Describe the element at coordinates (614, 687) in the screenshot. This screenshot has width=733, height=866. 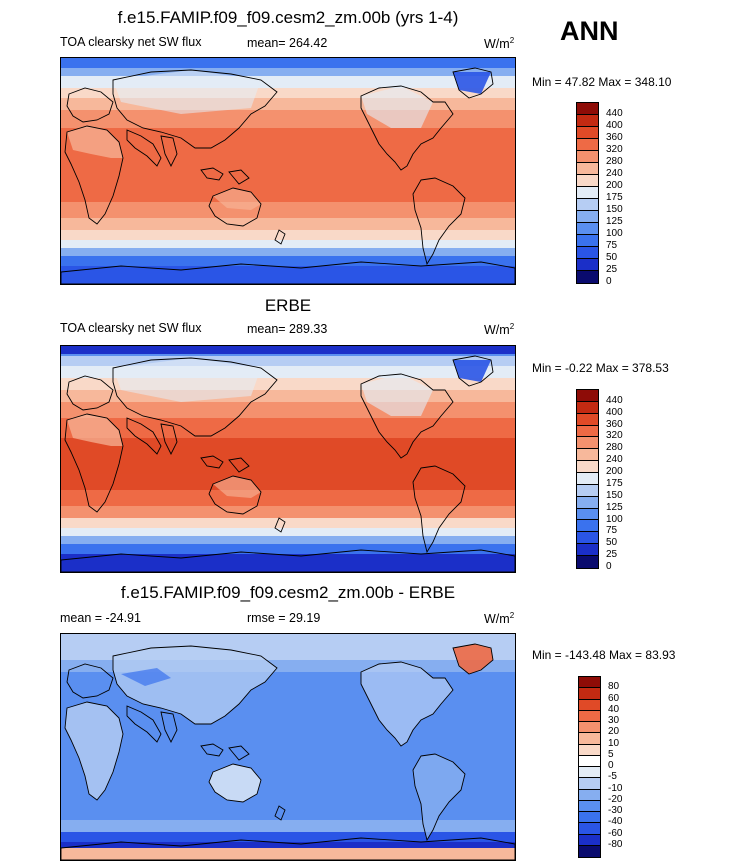
I see `colorbar-tick-label: 80` at that location.